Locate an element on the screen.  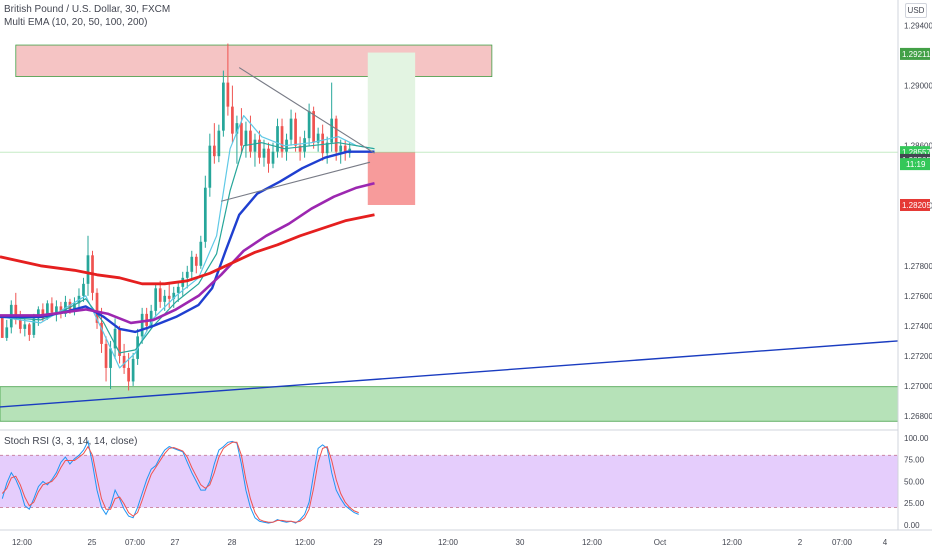
ema-50-line is located at coordinates (187, 242).